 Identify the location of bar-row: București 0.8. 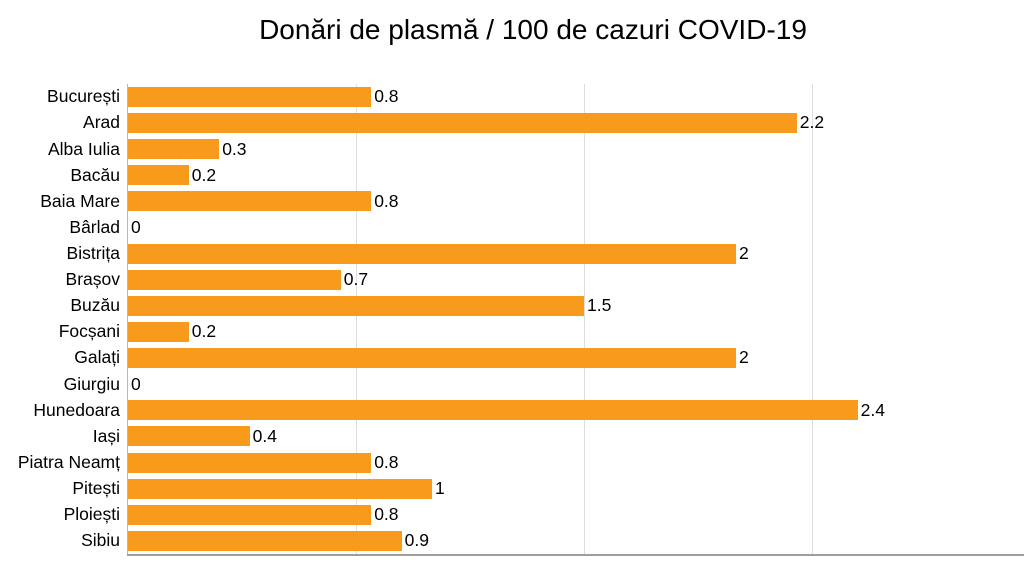
(512, 97).